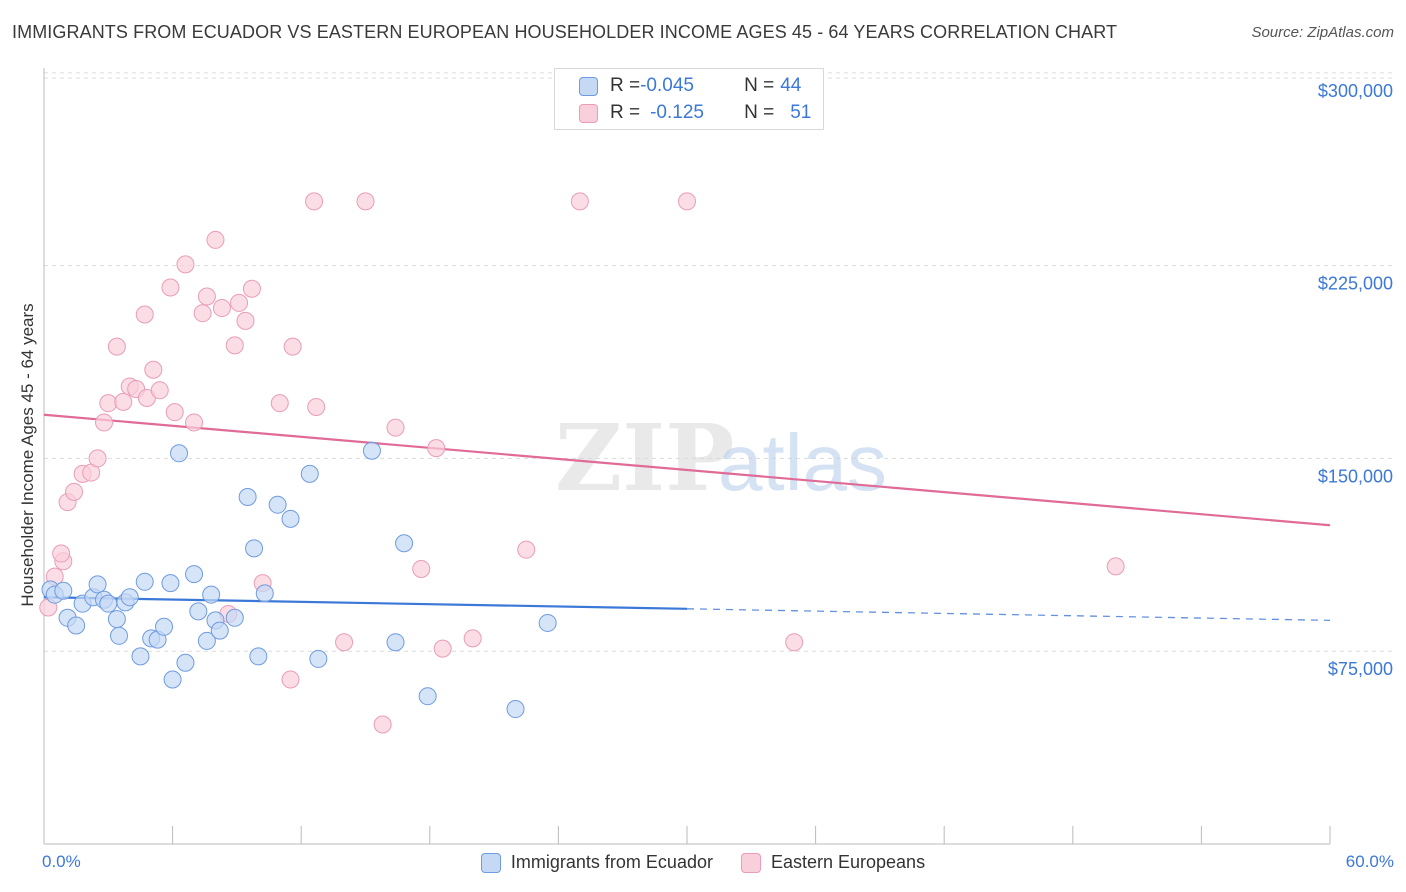 The image size is (1406, 892). I want to click on x-tick-label-min: 0.0%, so click(61, 861).